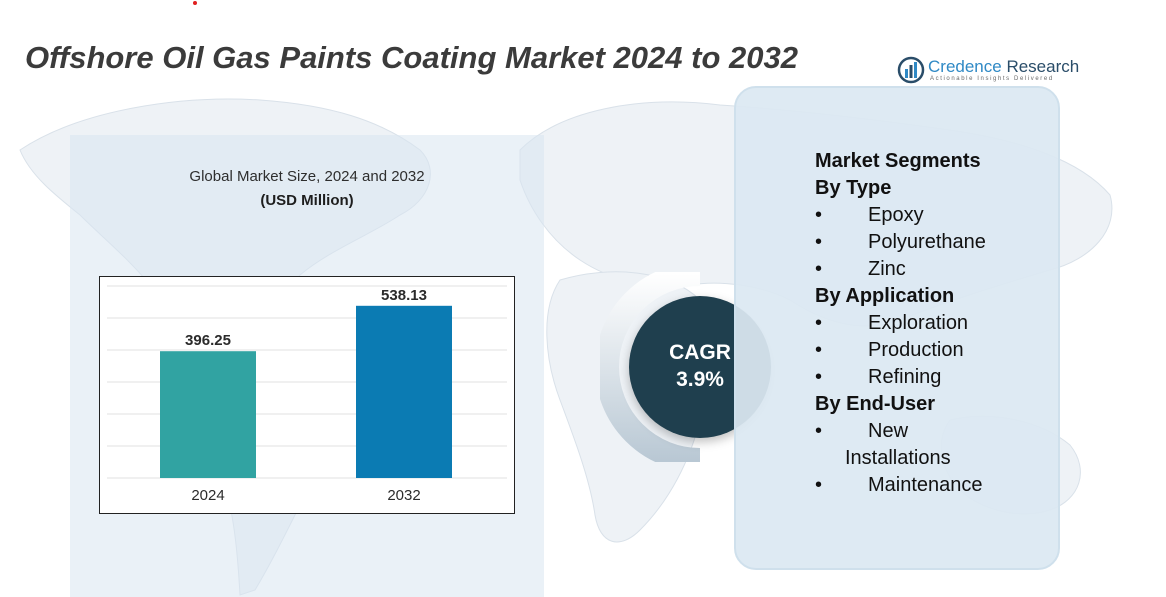  Describe the element at coordinates (207, 495) in the screenshot. I see `x-tick-label-2024: 2024` at that location.